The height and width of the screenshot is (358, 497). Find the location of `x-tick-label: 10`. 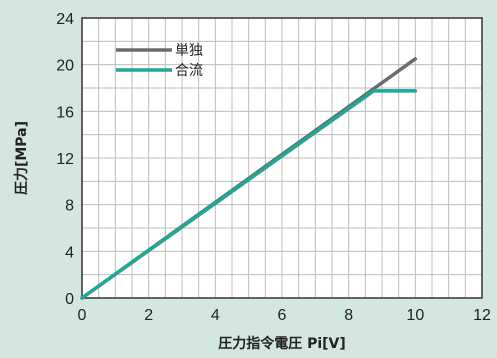

x-tick-label: 10 is located at coordinates (415, 315).